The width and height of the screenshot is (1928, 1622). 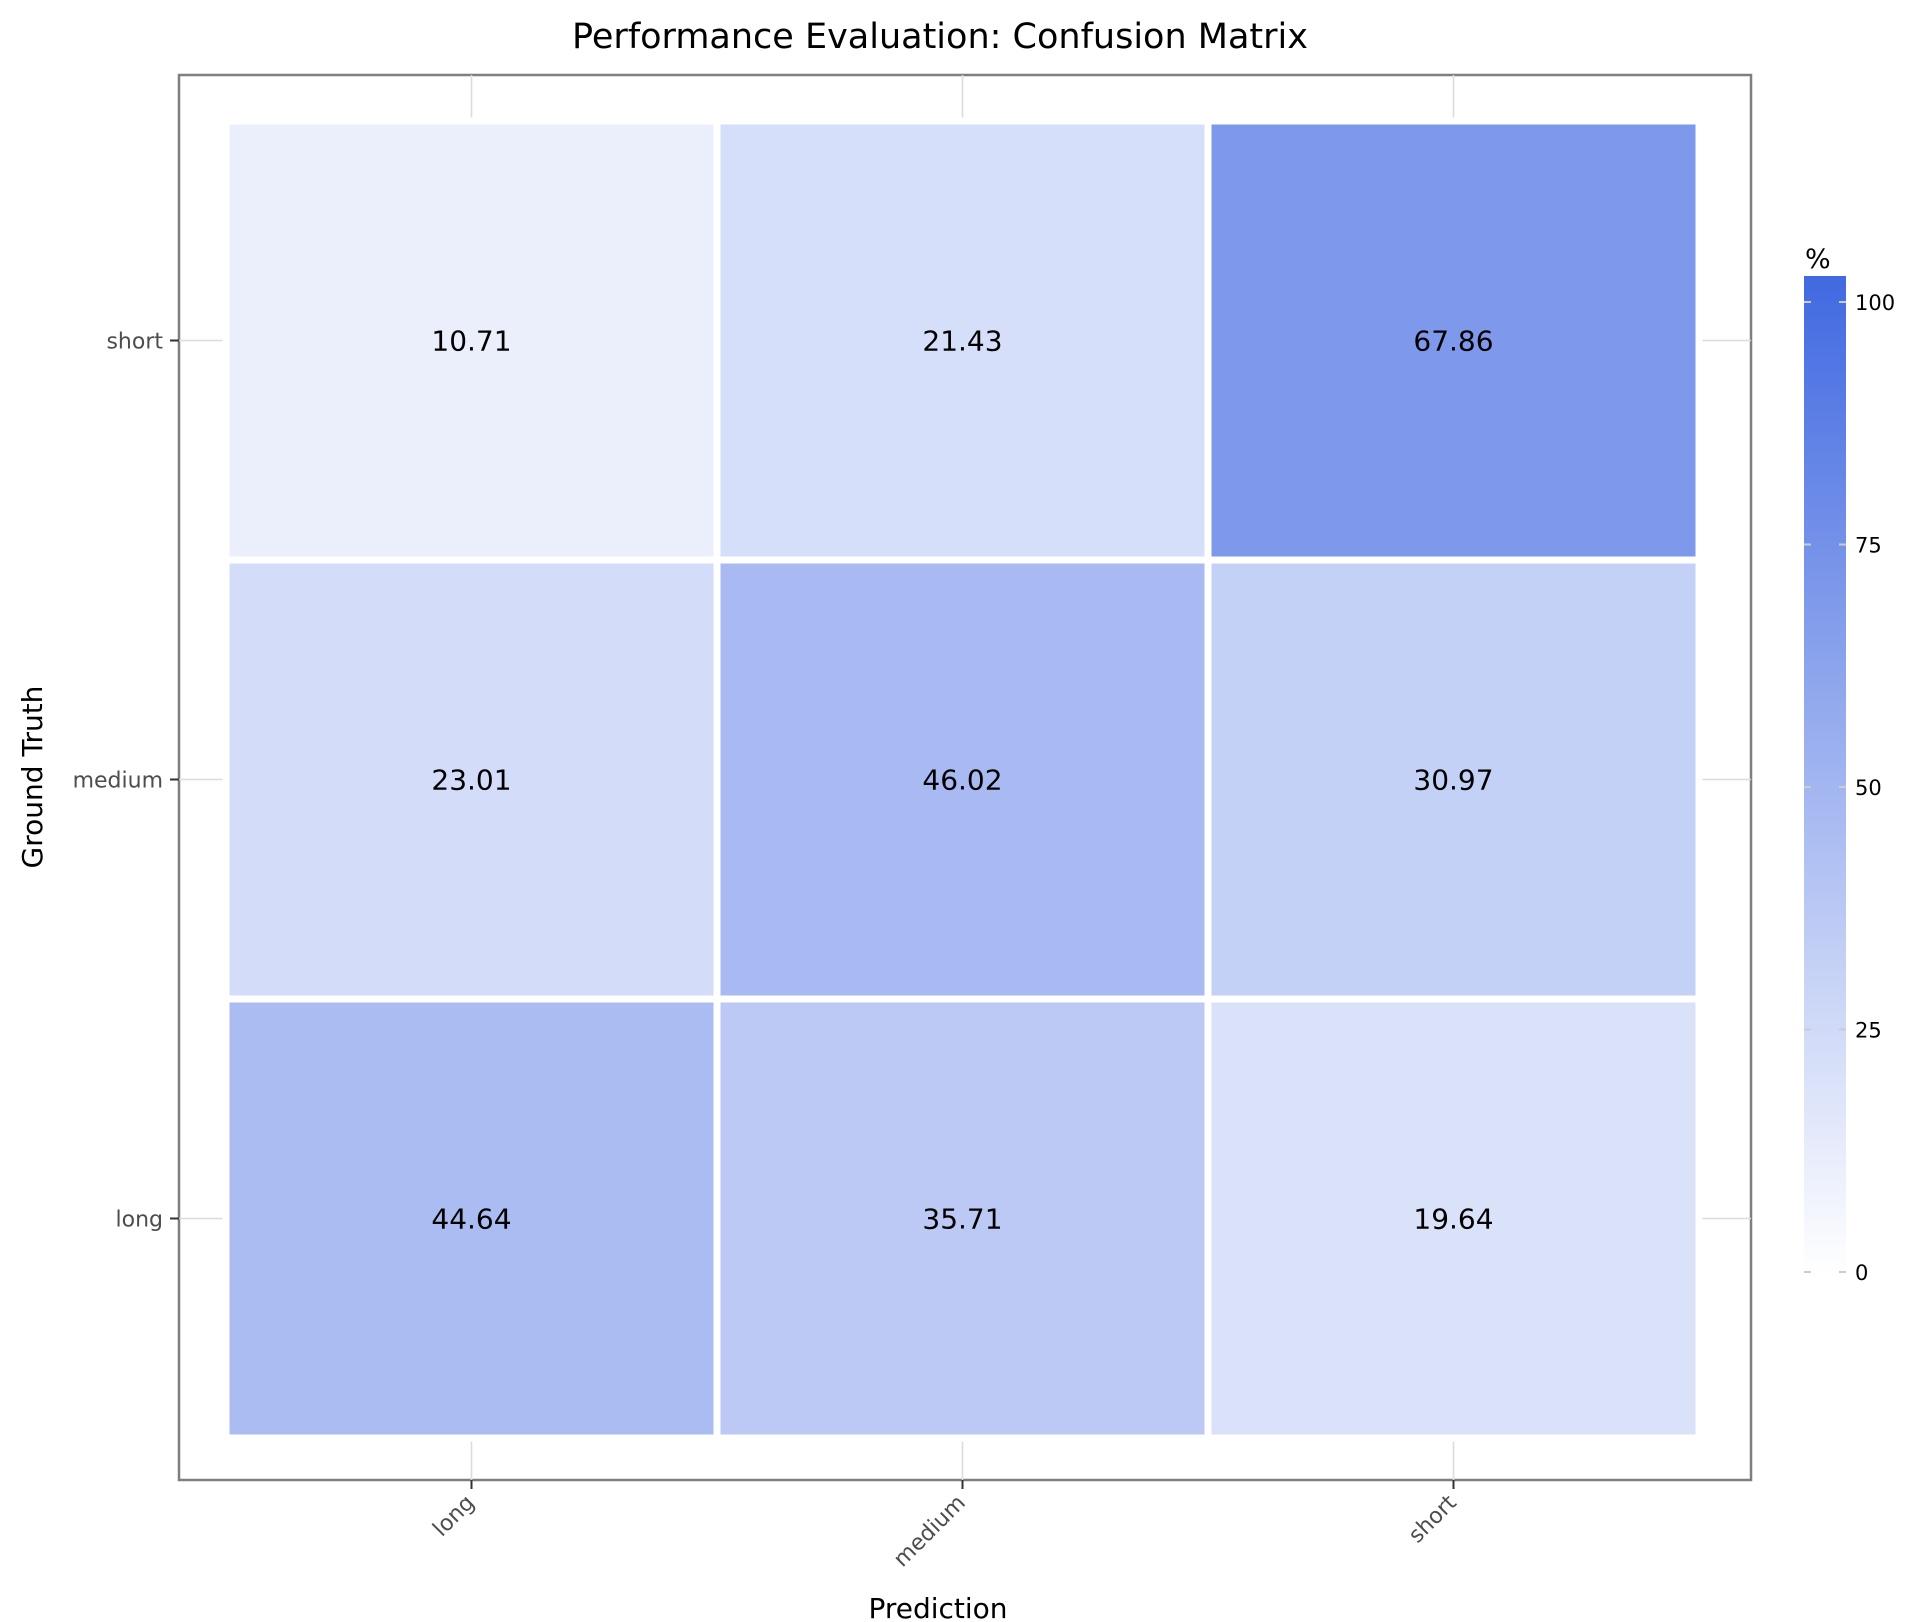 I want to click on cell-value-label: 23.01, so click(x=471, y=780).